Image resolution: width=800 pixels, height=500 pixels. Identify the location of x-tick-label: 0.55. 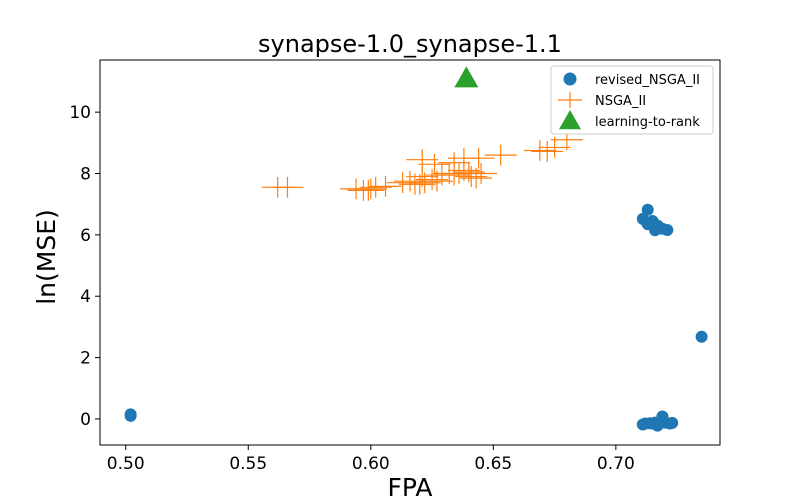
(248, 464).